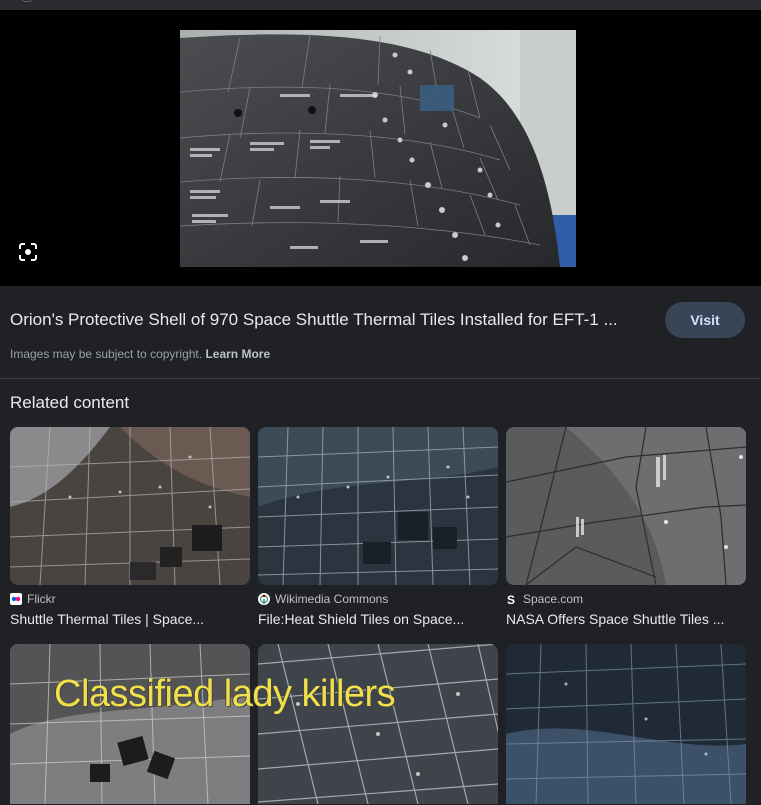 The image size is (761, 805). I want to click on source-name: Space.com, so click(553, 599).